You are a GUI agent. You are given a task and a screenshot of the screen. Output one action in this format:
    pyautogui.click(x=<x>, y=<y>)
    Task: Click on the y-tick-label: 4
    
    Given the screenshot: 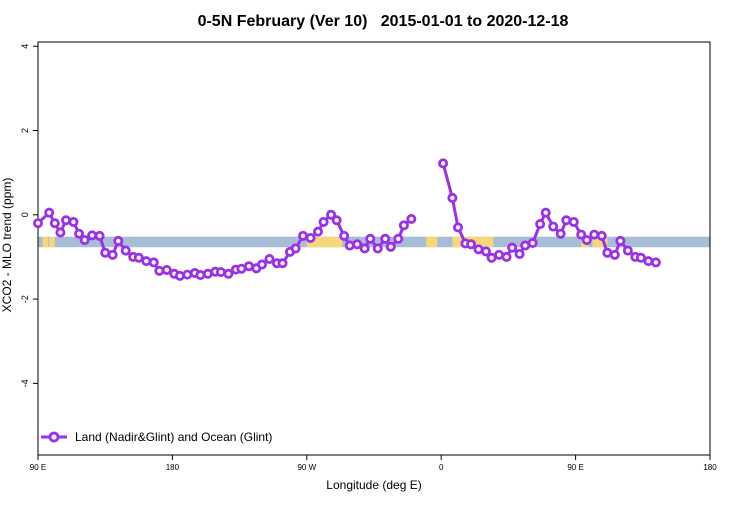 What is the action you would take?
    pyautogui.click(x=25, y=46)
    